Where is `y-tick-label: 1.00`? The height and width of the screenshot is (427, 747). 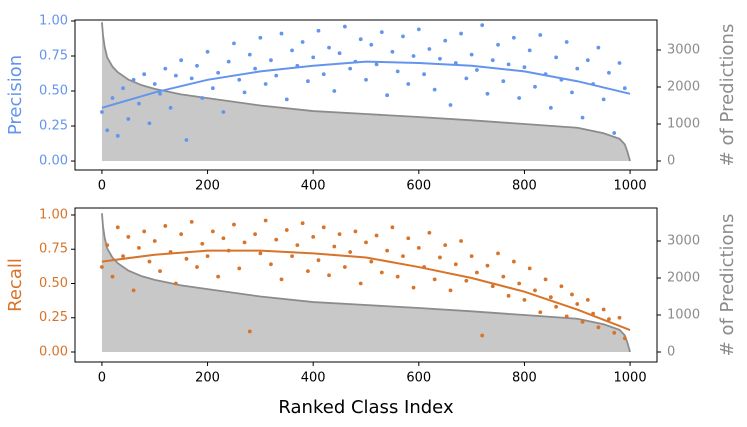
y-tick-label: 1.00 is located at coordinates (53, 214).